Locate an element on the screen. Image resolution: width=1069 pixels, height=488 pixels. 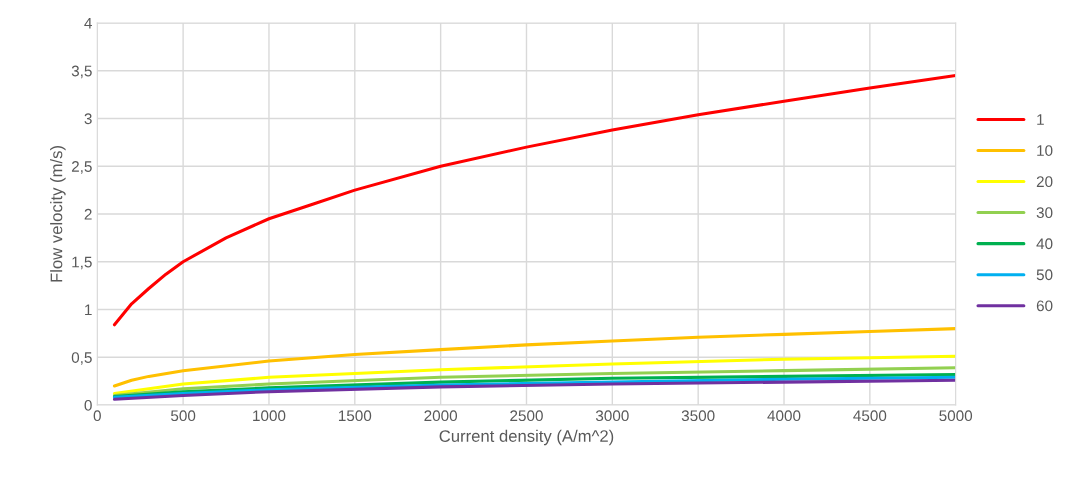
x-tick-label: 4000 is located at coordinates (784, 416).